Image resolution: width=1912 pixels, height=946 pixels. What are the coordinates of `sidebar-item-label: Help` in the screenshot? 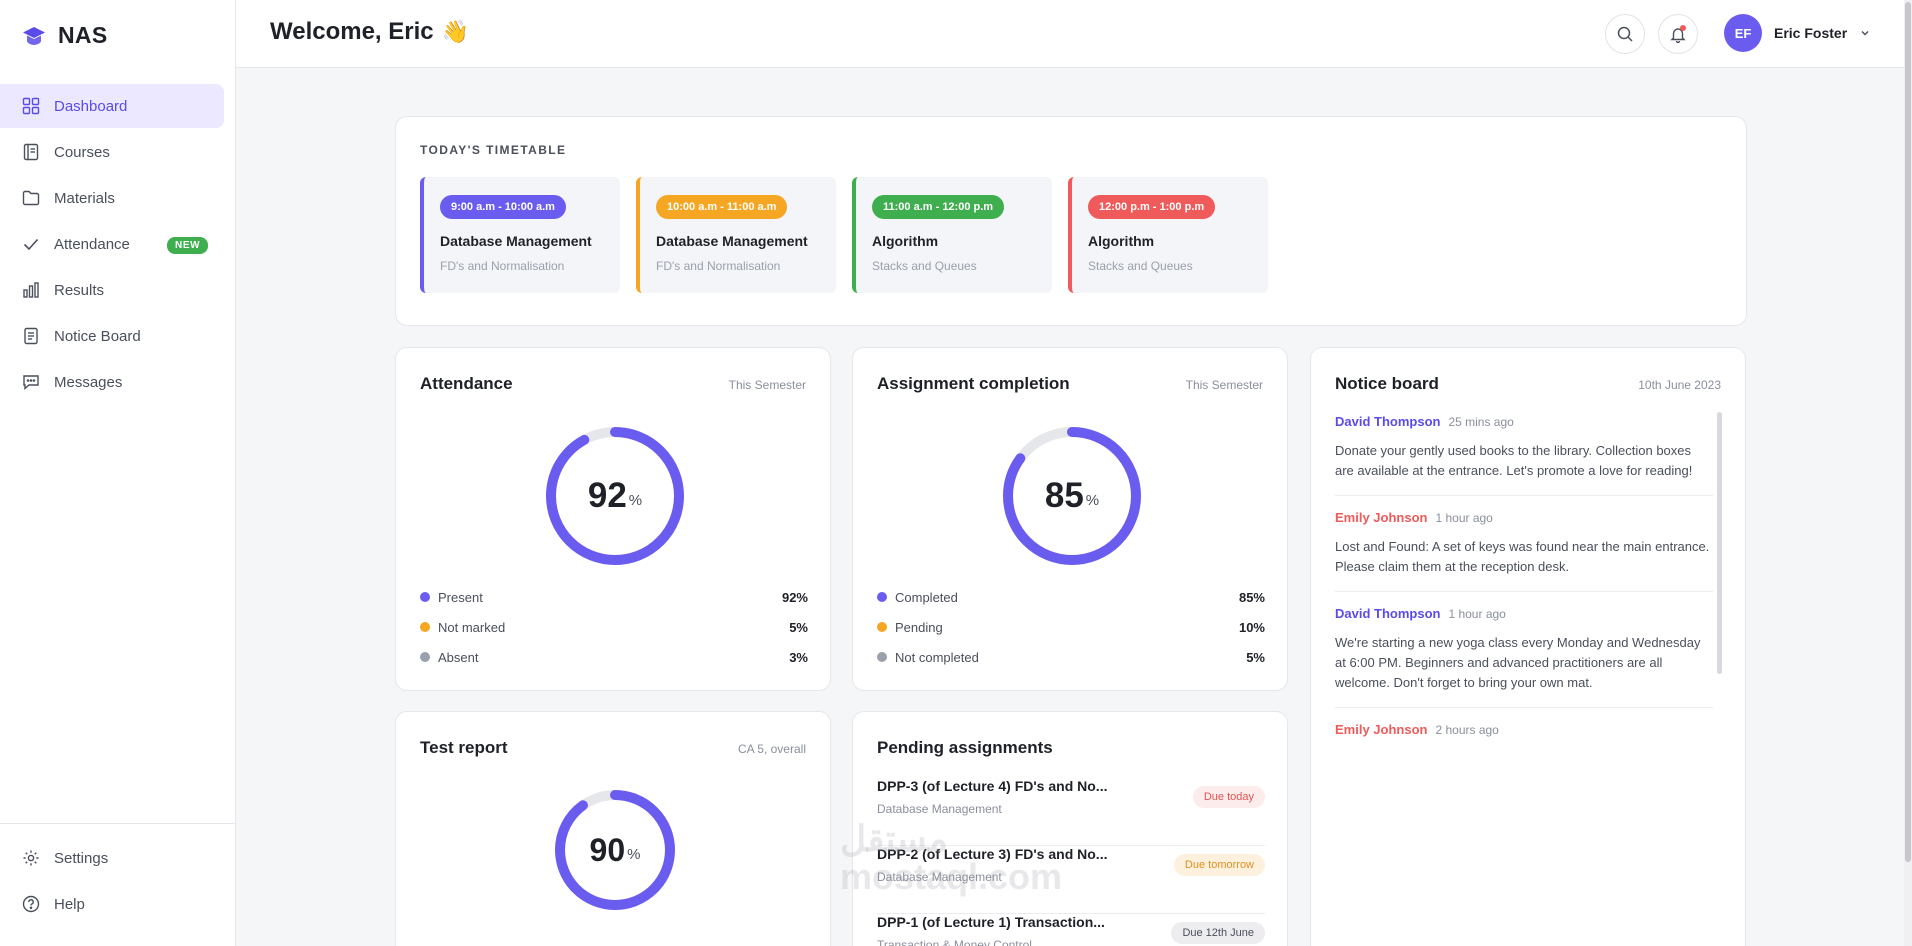 It's located at (69, 904).